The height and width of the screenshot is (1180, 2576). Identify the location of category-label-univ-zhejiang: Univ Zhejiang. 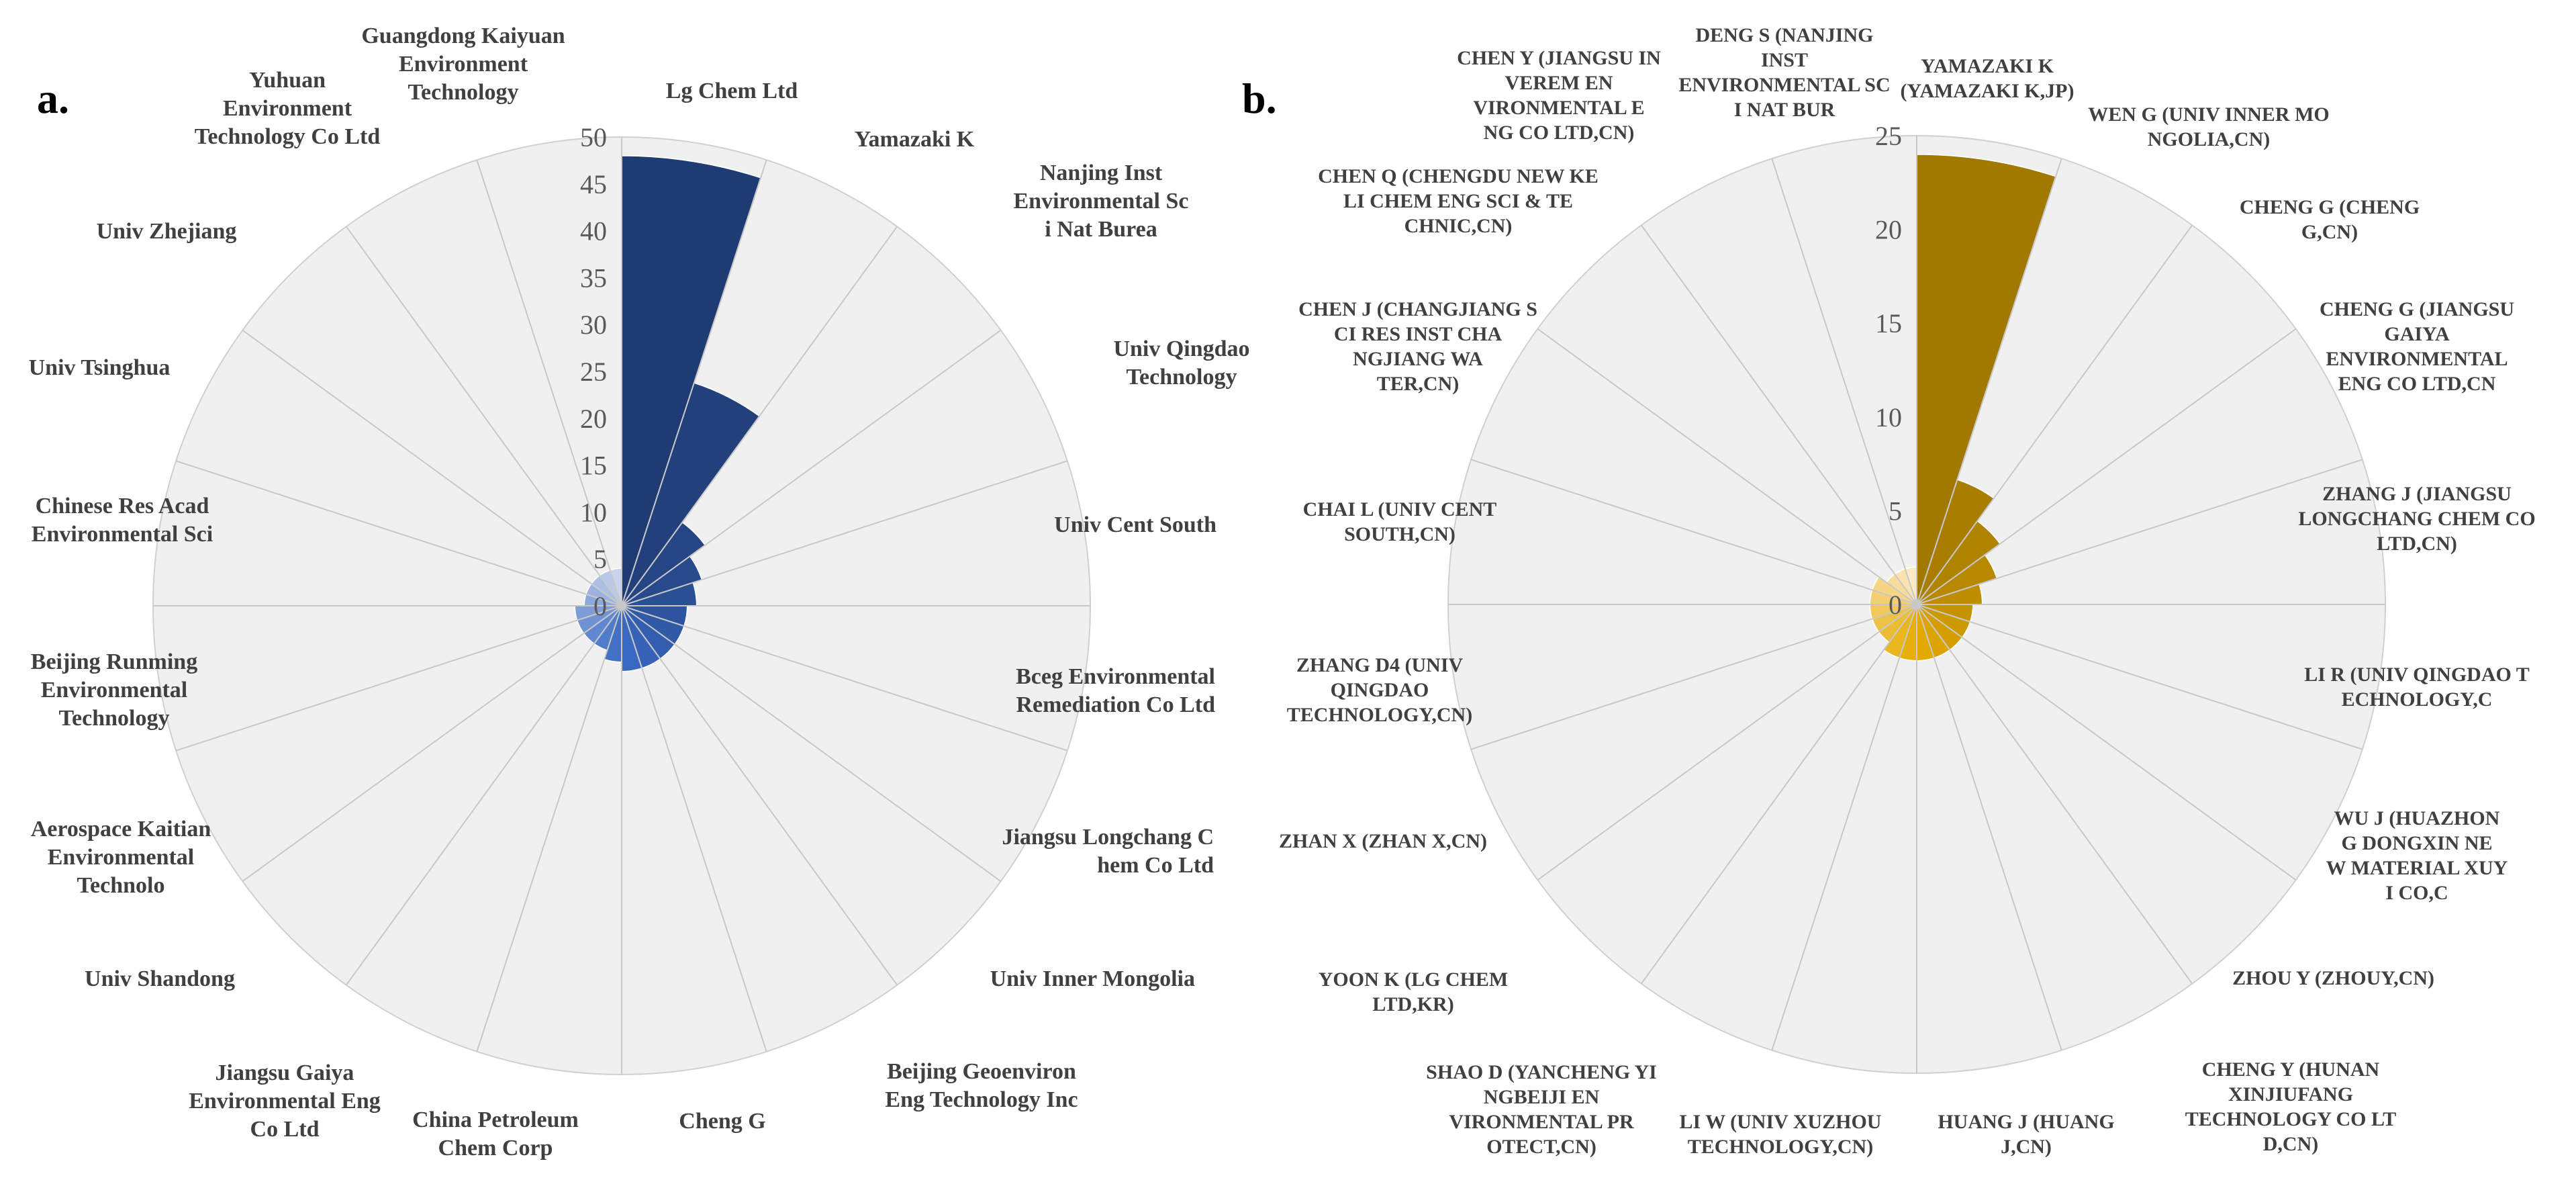
(167, 231).